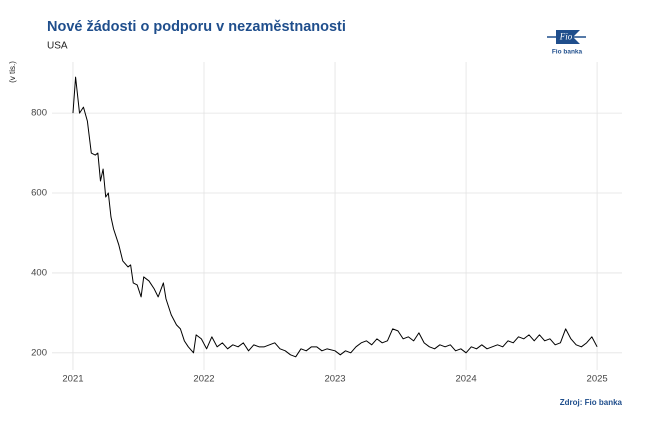  What do you see at coordinates (567, 52) in the screenshot?
I see `logo-caption: Fio banka` at bounding box center [567, 52].